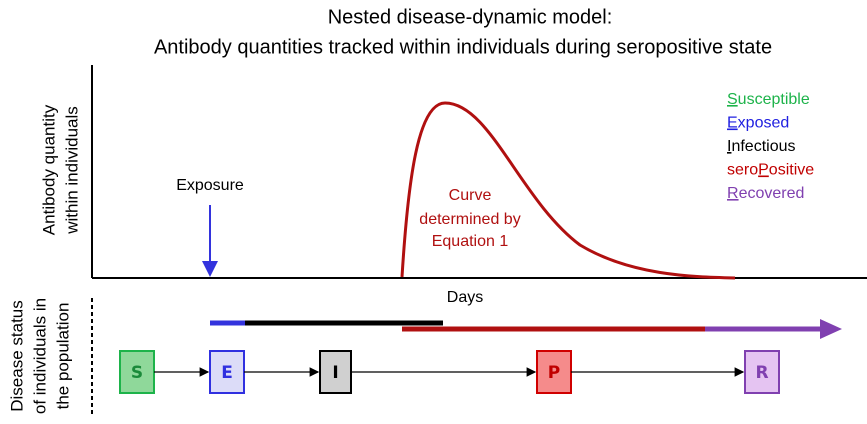 This screenshot has height=424, width=867. I want to click on legend-key: S, so click(732, 99).